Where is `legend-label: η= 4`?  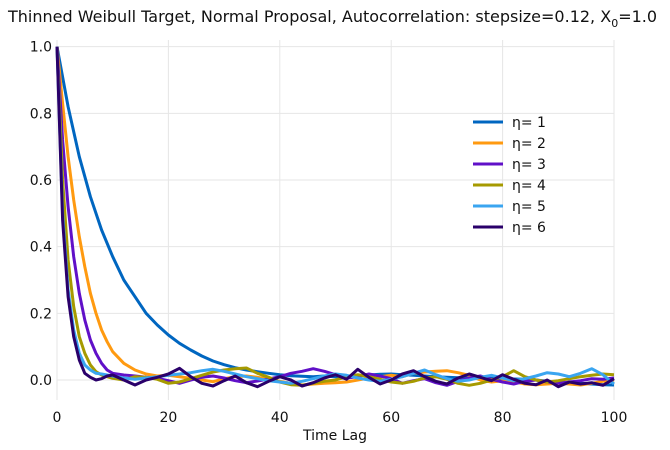 legend-label: η= 4 is located at coordinates (529, 186).